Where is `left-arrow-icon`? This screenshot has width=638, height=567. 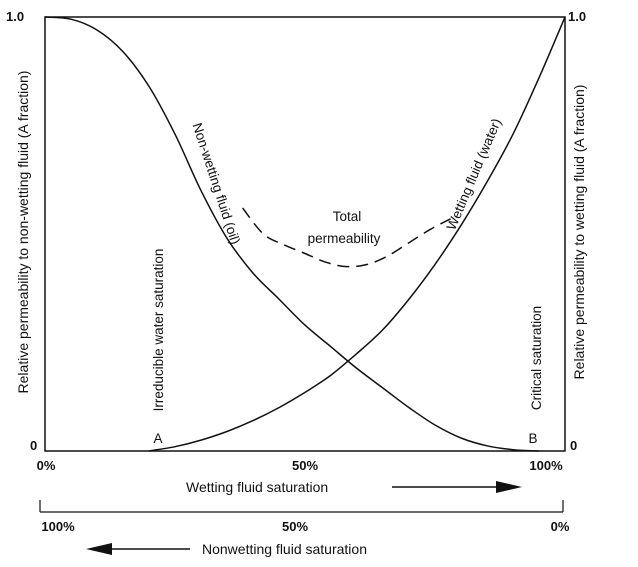
left-arrow-icon is located at coordinates (138, 549).